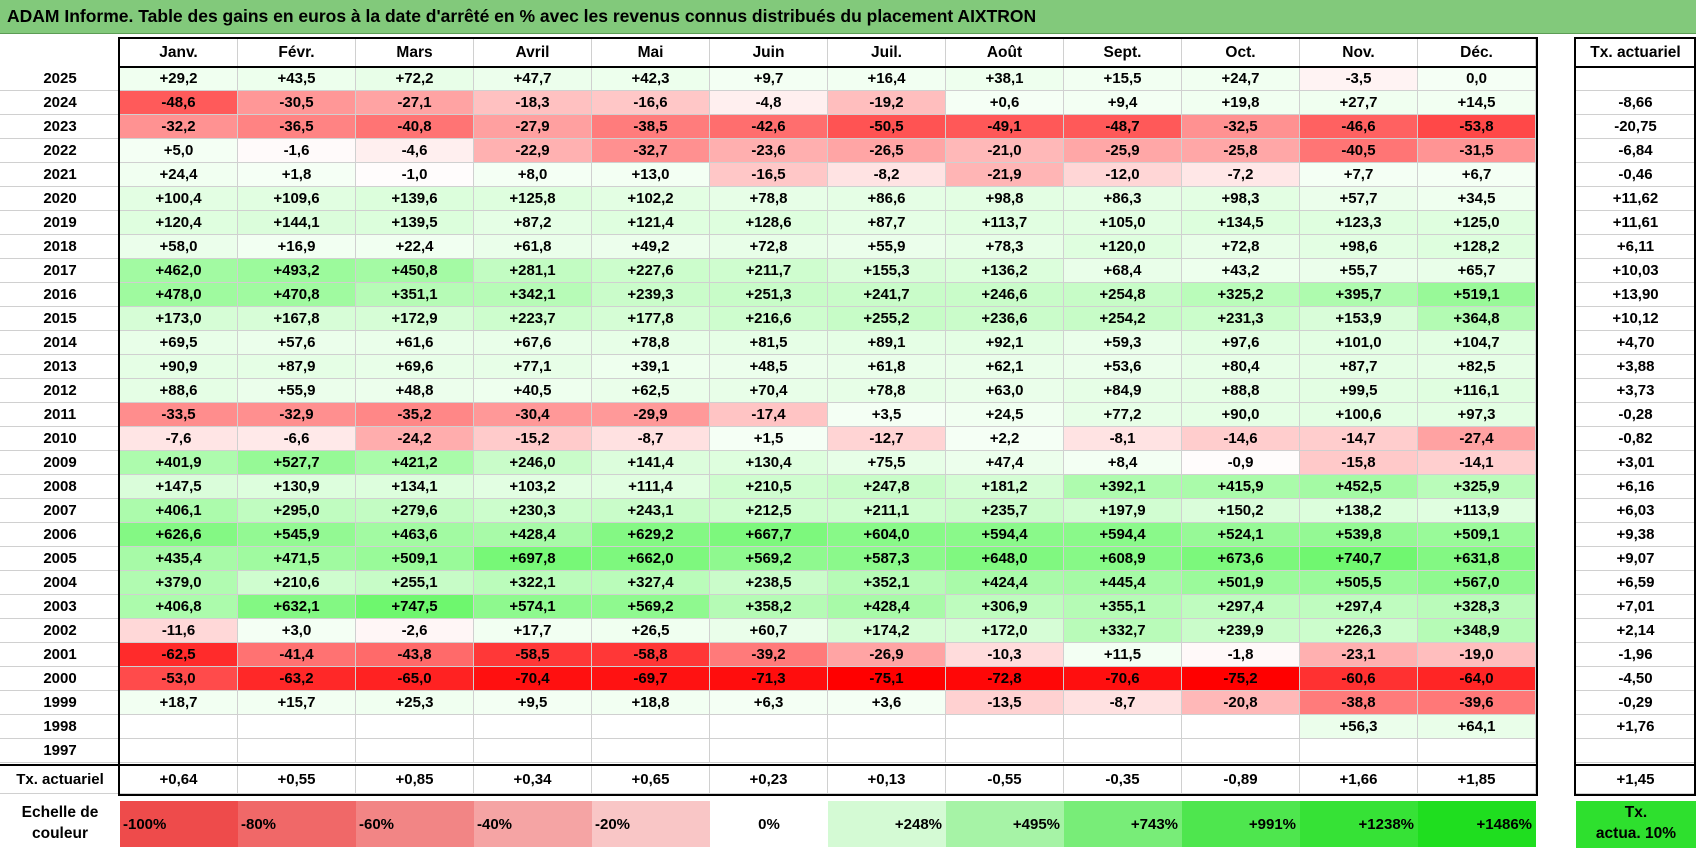 The image size is (1696, 848). What do you see at coordinates (1636, 415) in the screenshot?
I see `rate-cell: -0,28` at bounding box center [1636, 415].